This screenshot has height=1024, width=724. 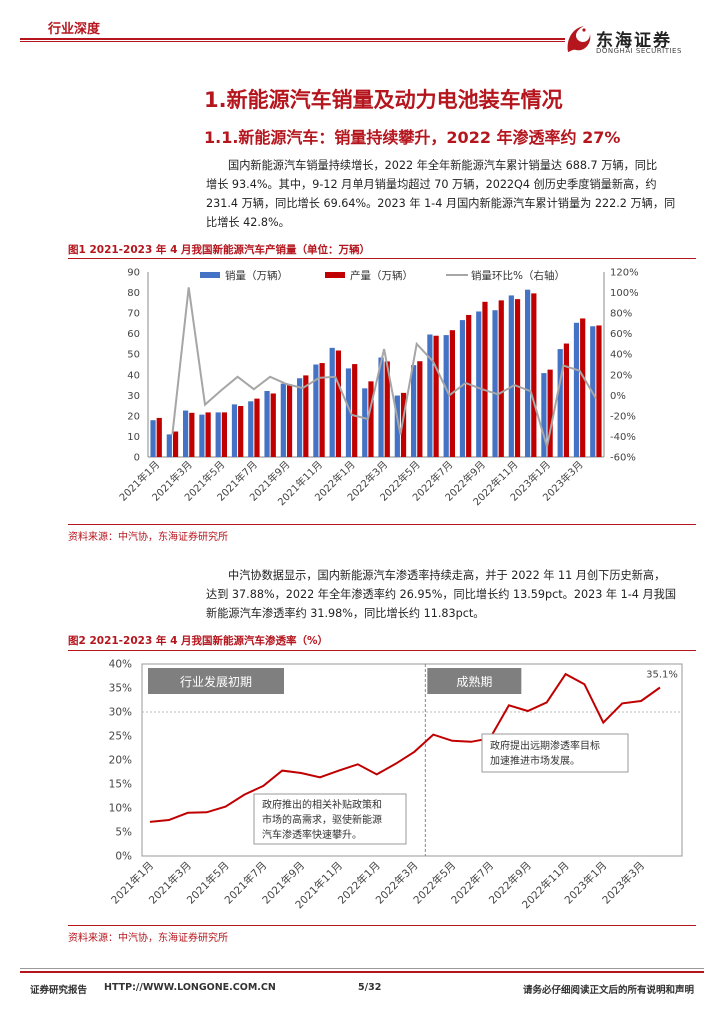 What do you see at coordinates (190, 987) in the screenshot?
I see `footer-url: HTTP://WWW.LONGONE.COM.CN` at bounding box center [190, 987].